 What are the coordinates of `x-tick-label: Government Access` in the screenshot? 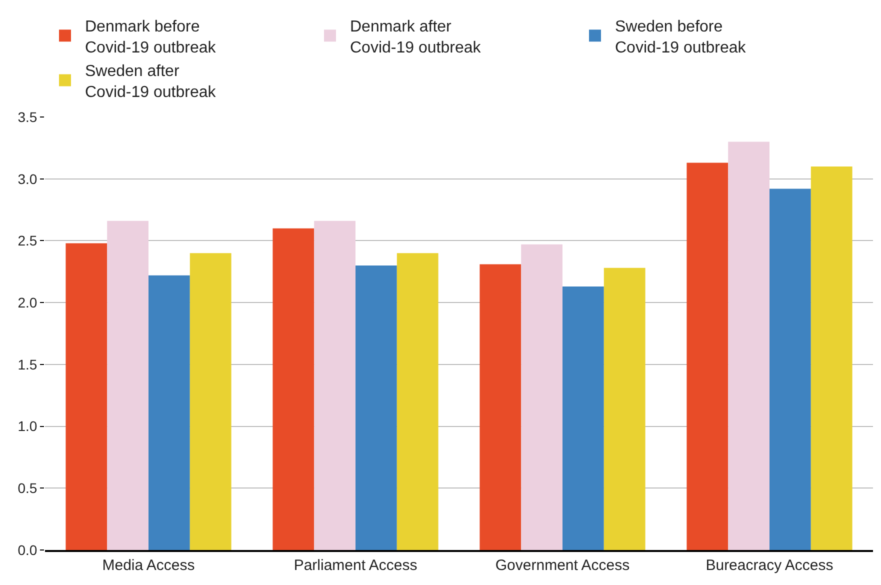 It's located at (562, 565).